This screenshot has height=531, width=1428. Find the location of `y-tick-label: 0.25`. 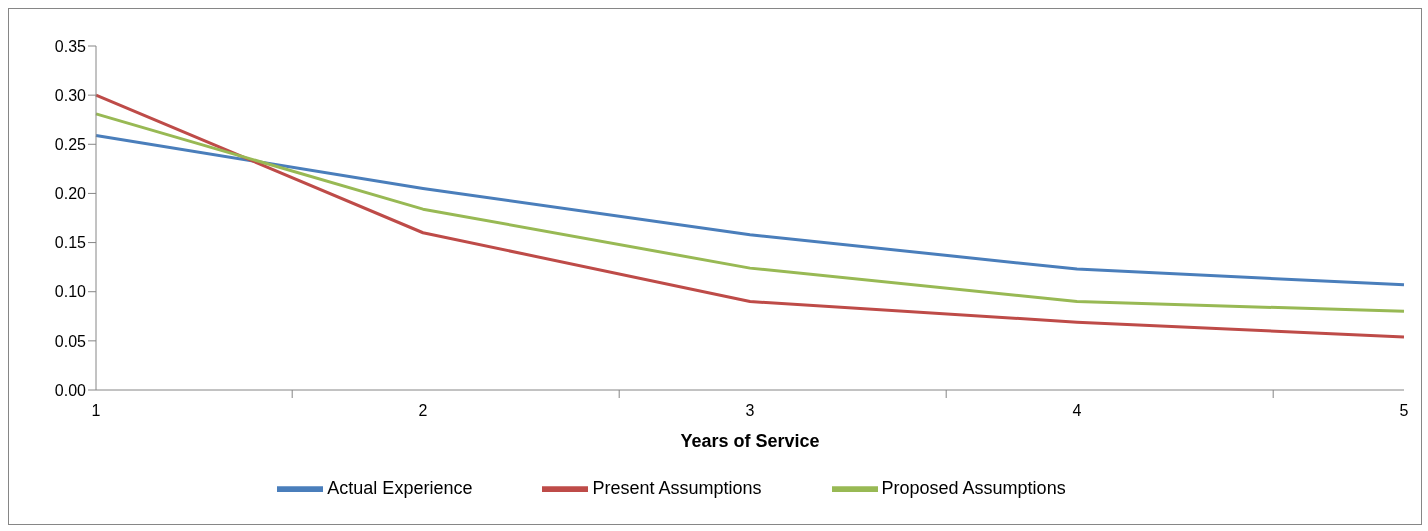

y-tick-label: 0.25 is located at coordinates (70, 144).